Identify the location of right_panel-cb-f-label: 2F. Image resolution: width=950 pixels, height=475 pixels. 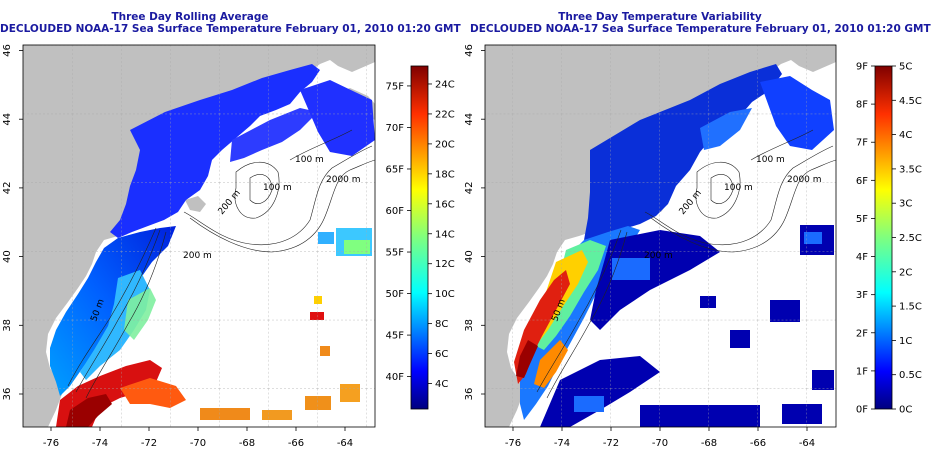
(862, 333).